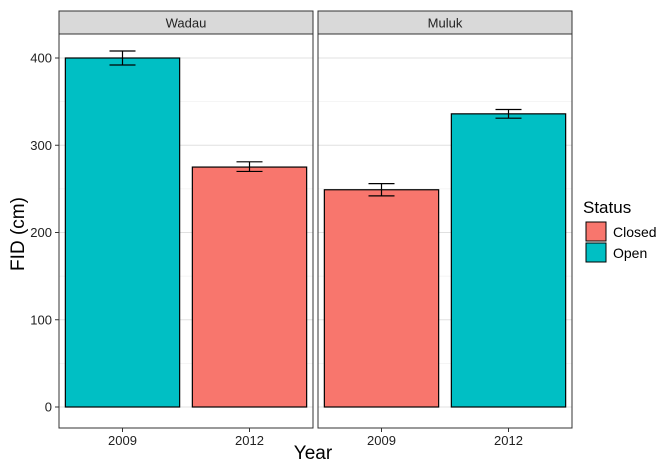  I want to click on y-tick-label: 400, so click(41, 58).